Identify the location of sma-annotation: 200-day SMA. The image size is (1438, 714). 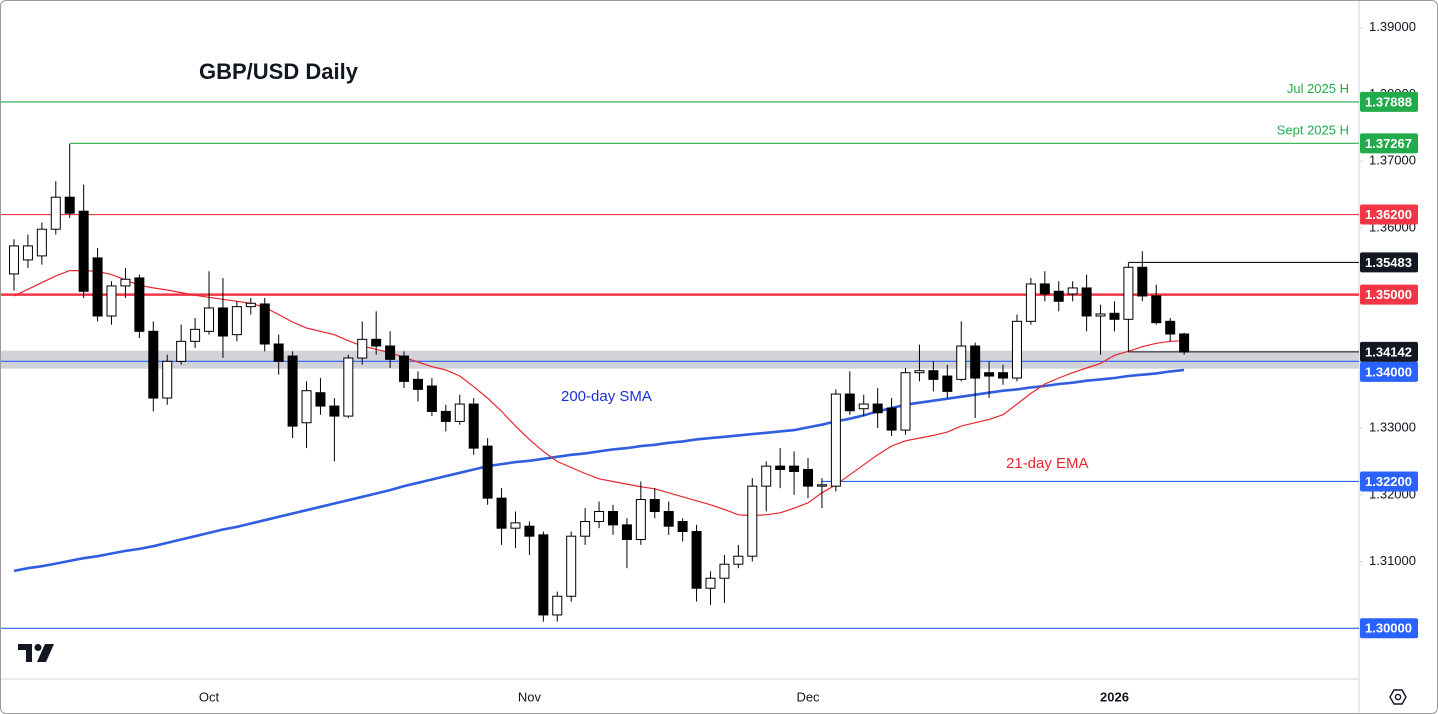
(606, 396).